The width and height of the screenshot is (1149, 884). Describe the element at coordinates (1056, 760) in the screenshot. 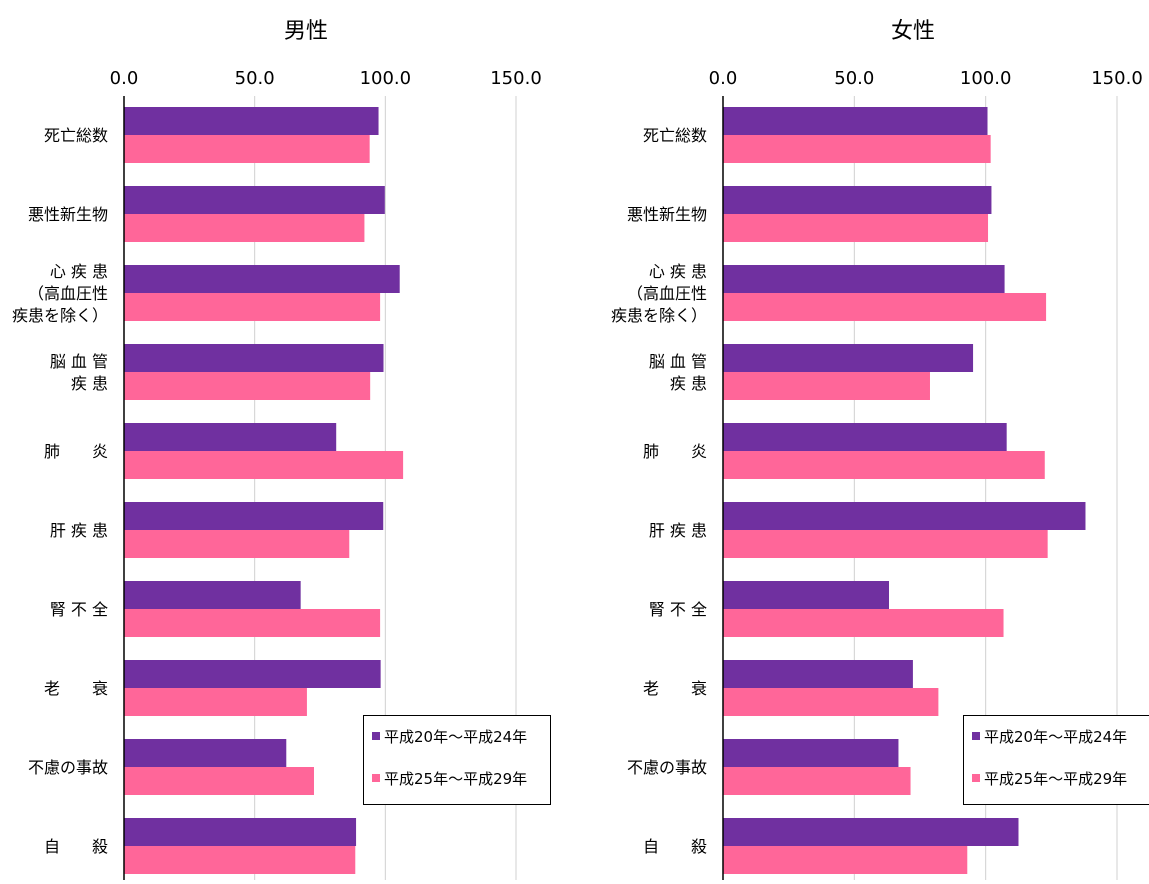

I see `female-legend: 平成20年～平成24年 平成25年～平成29年` at that location.